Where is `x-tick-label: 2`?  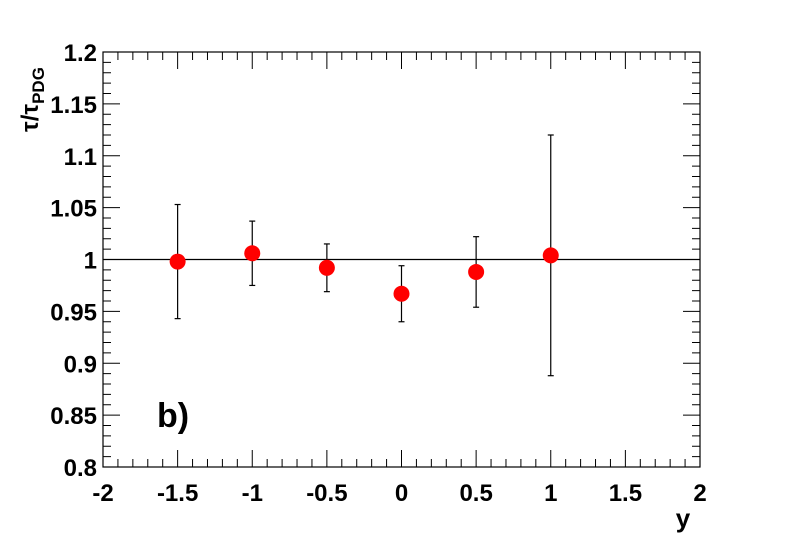 x-tick-label: 2 is located at coordinates (699, 493).